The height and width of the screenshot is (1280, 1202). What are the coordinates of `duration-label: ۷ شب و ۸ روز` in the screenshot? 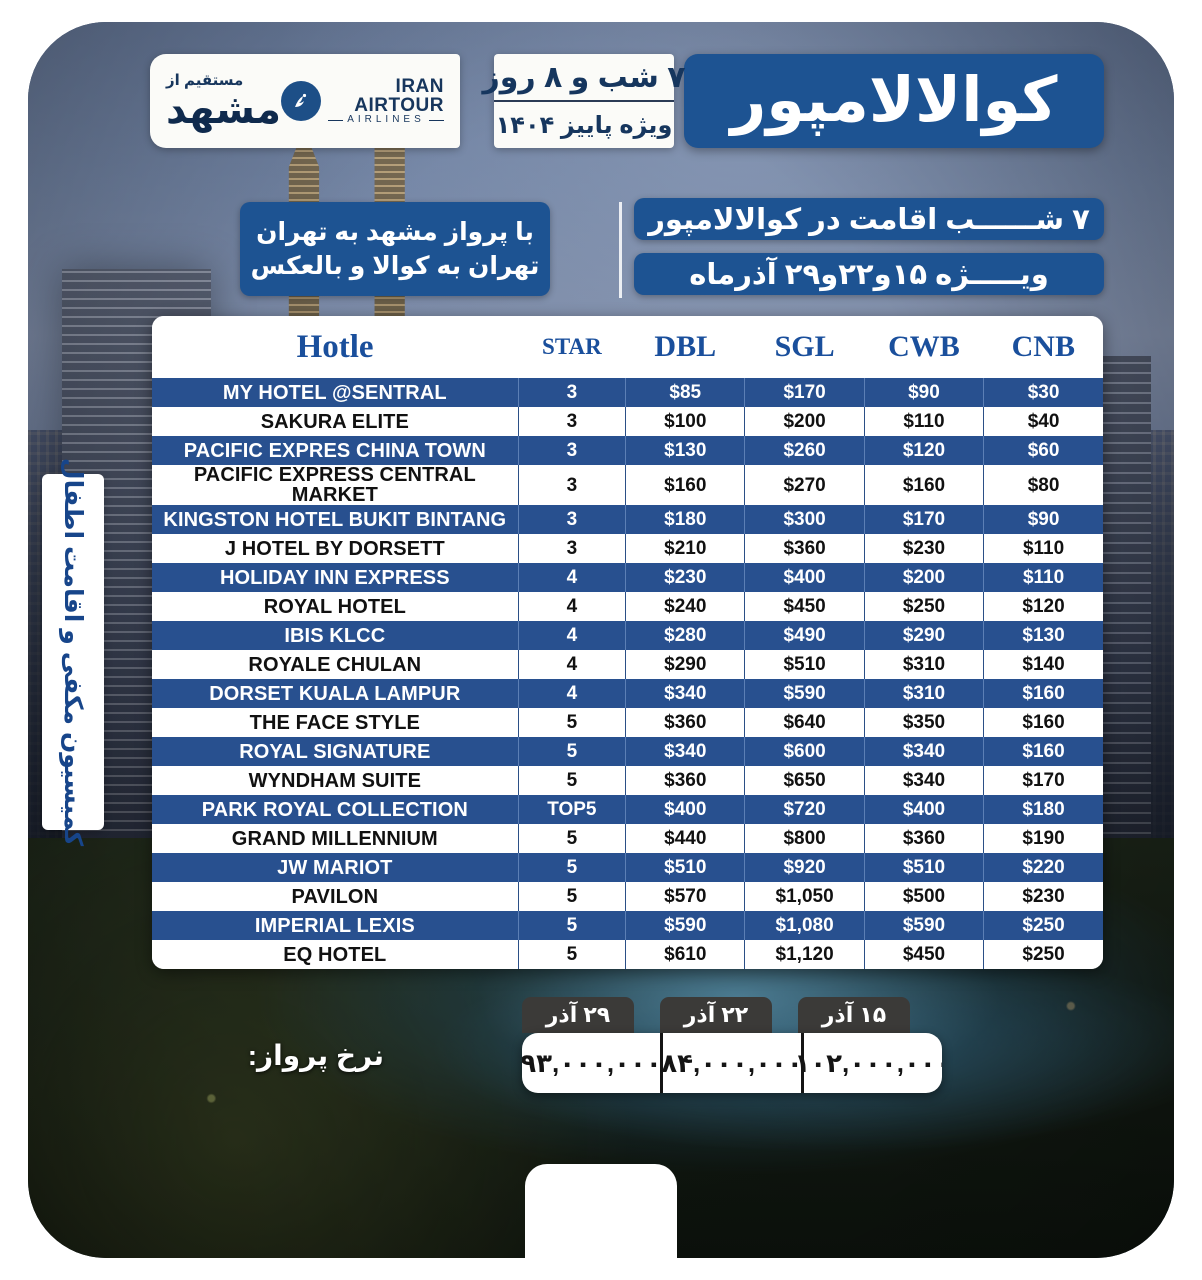 It's located at (584, 78).